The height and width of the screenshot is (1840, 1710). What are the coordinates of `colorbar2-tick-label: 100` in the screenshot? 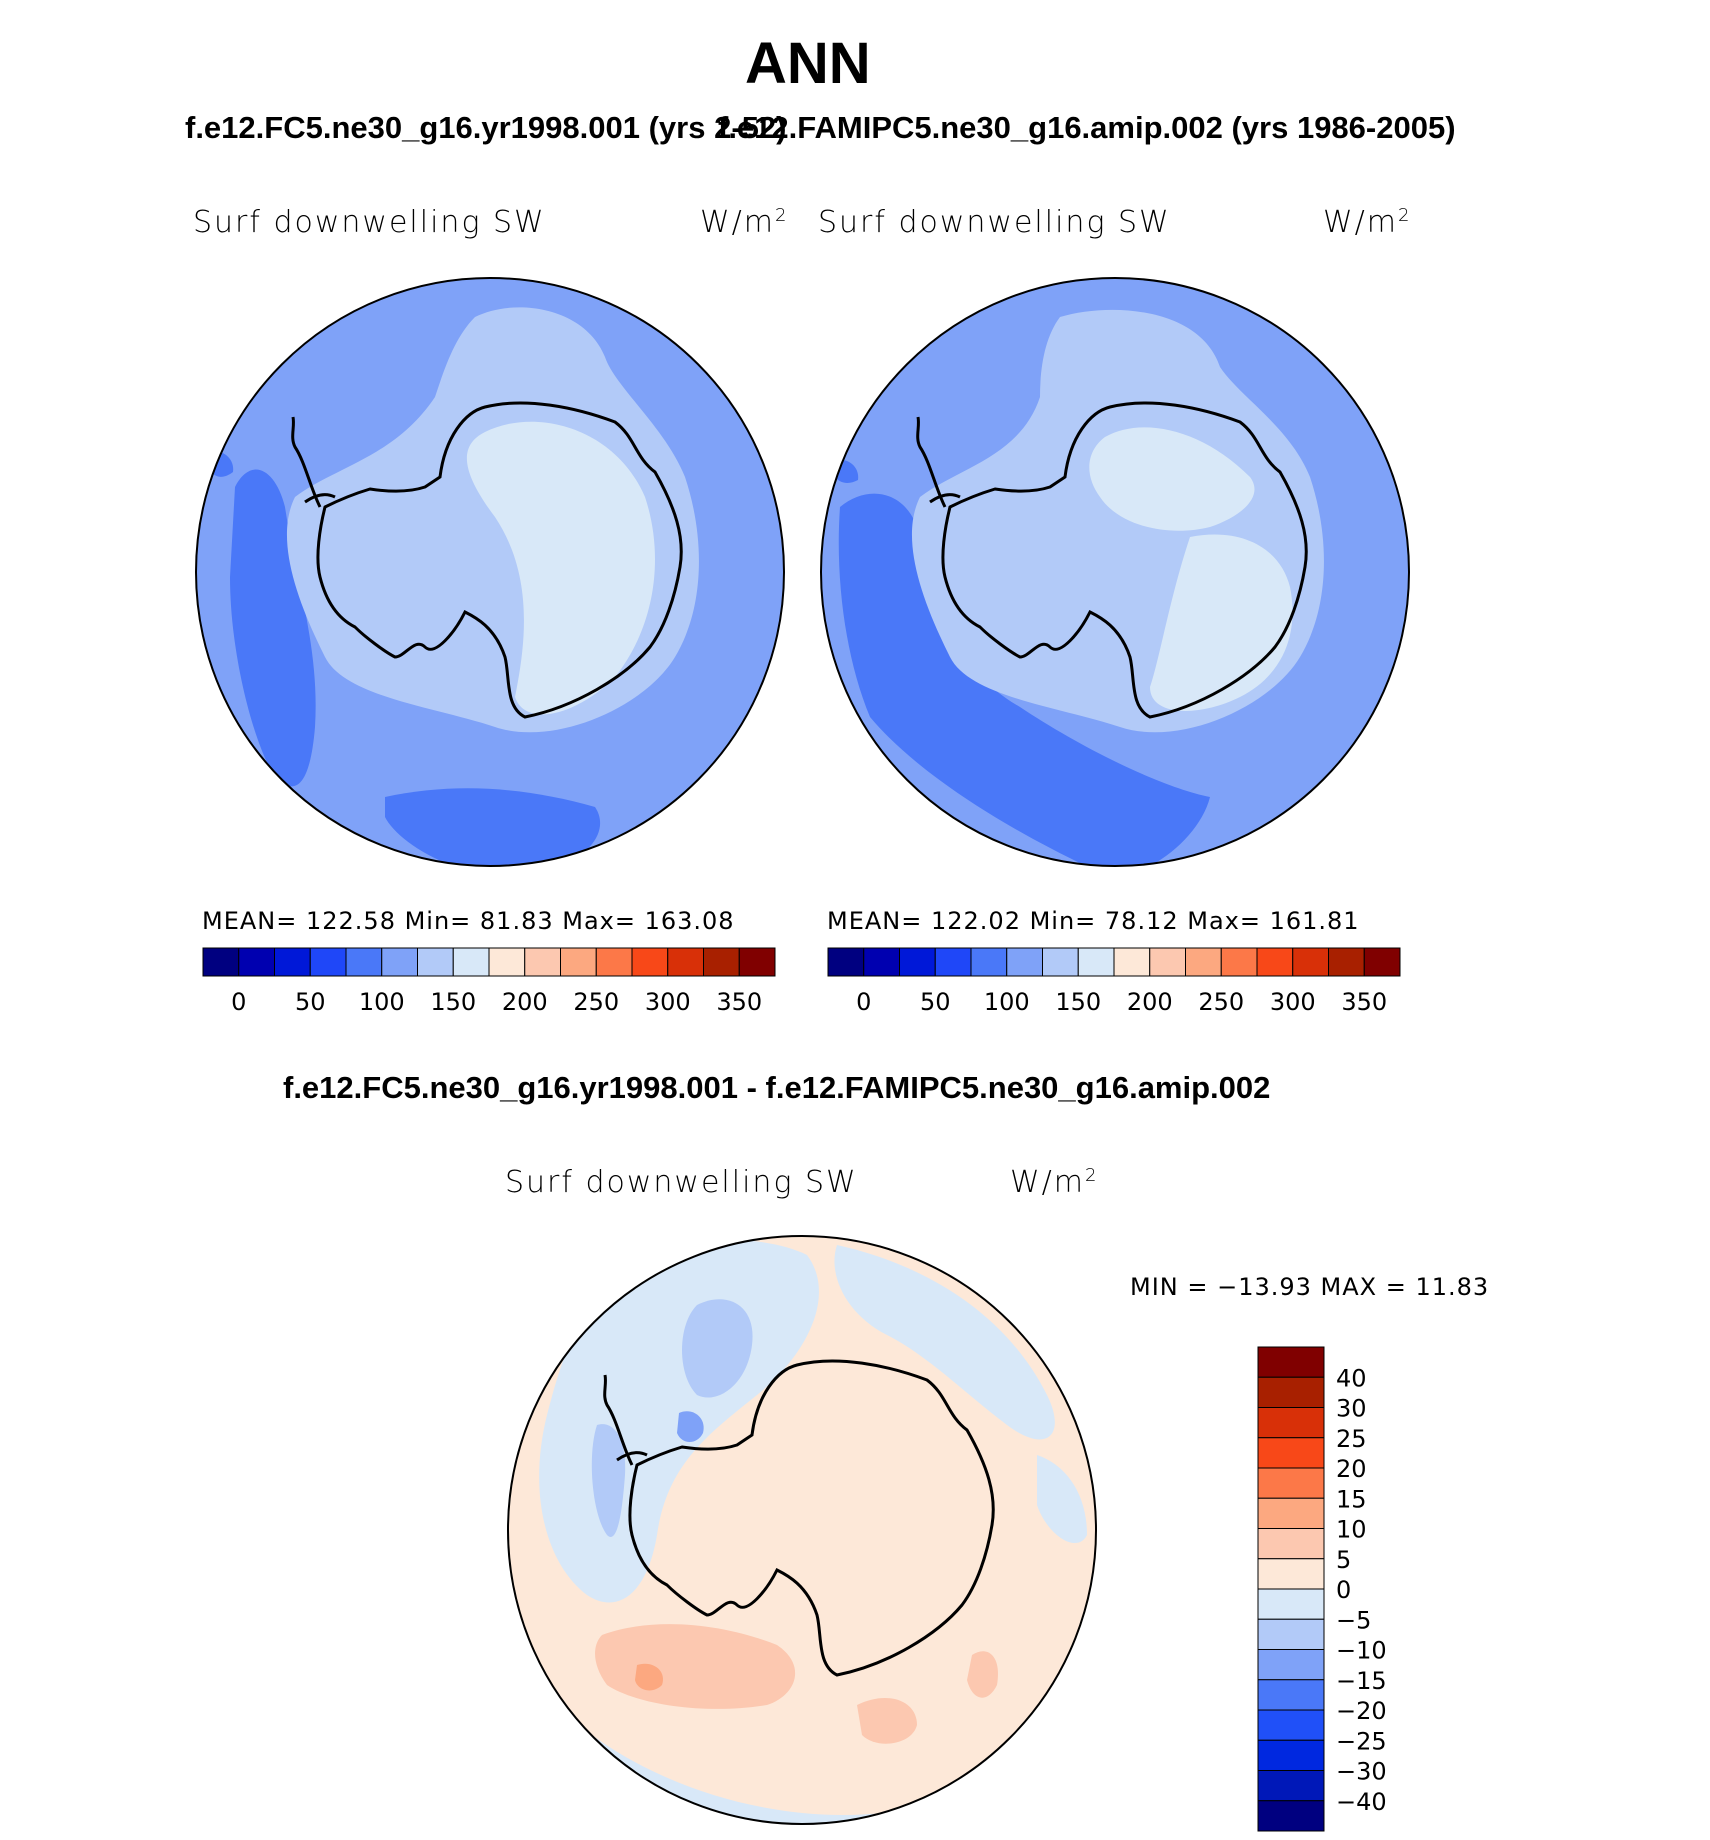 It's located at (1007, 1002).